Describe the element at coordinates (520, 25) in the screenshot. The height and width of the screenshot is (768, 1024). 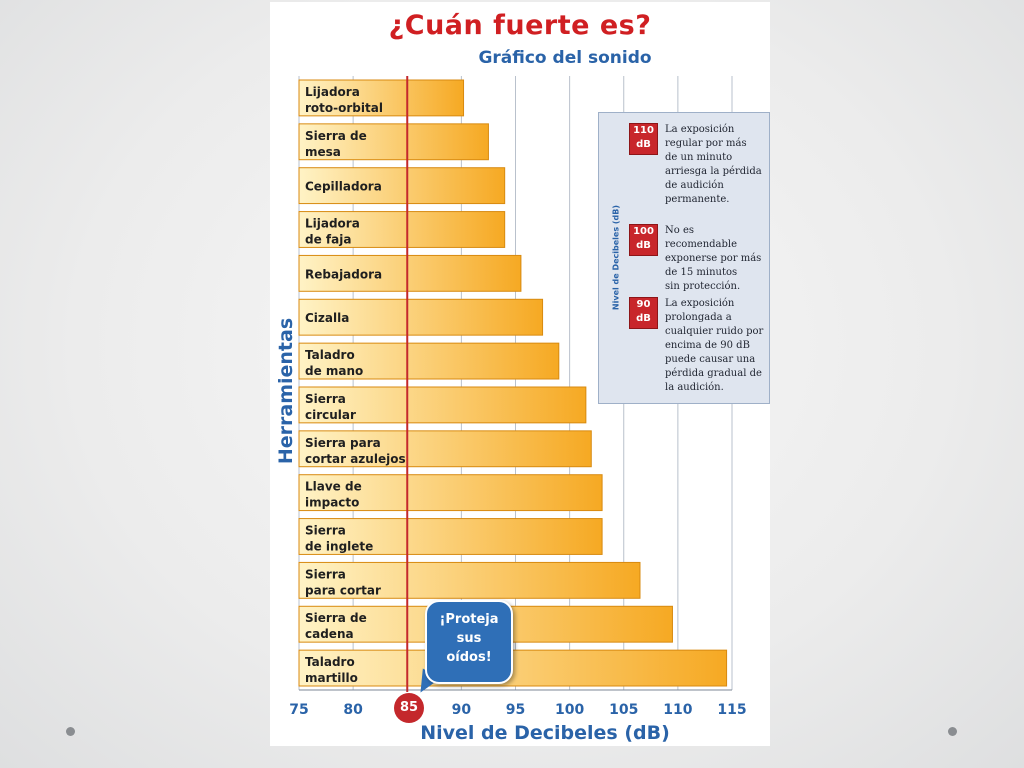
I see `chart-title: ¿Cuán fuerte es?` at that location.